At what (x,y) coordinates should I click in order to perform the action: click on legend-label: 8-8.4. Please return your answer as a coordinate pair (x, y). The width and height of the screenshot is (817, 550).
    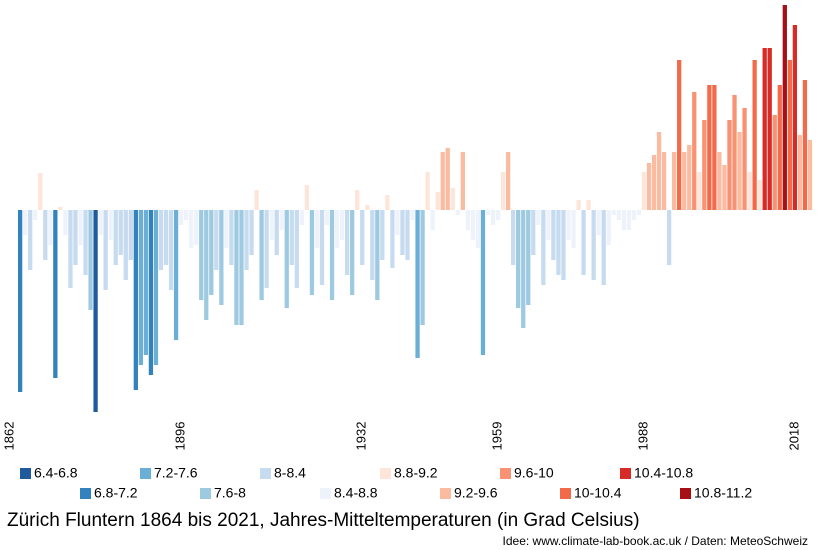
    Looking at the image, I should click on (290, 473).